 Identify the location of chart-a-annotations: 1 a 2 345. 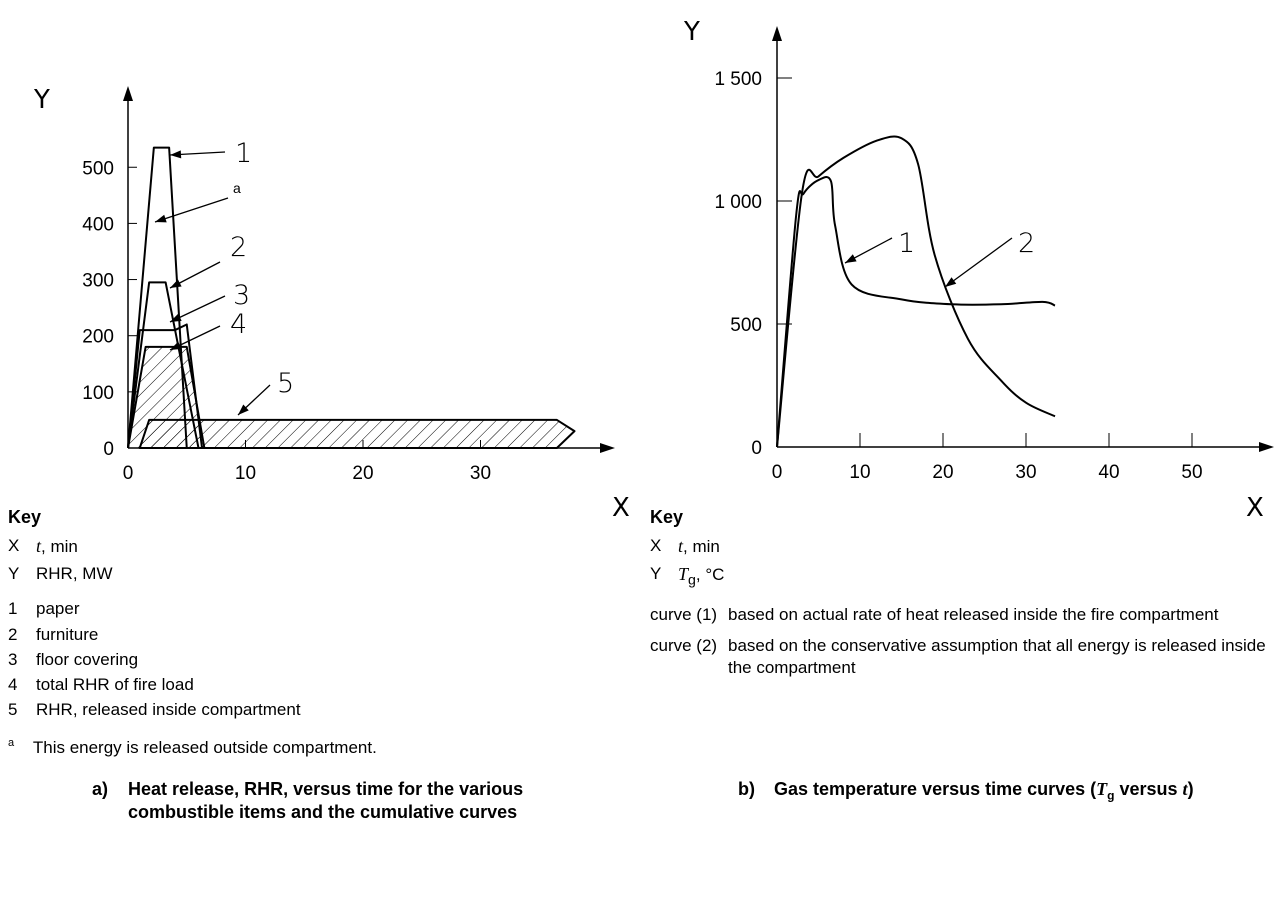
(224, 277).